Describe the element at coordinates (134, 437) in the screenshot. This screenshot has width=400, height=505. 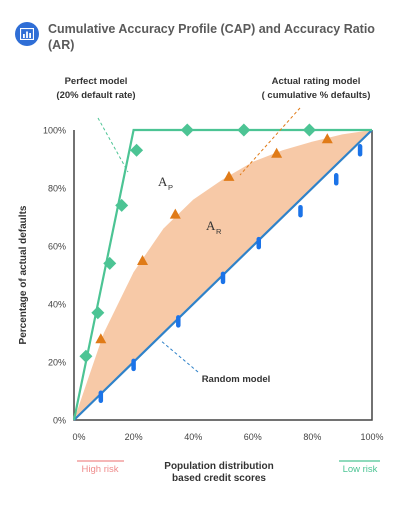
I see `x-tick-label: 20%` at that location.